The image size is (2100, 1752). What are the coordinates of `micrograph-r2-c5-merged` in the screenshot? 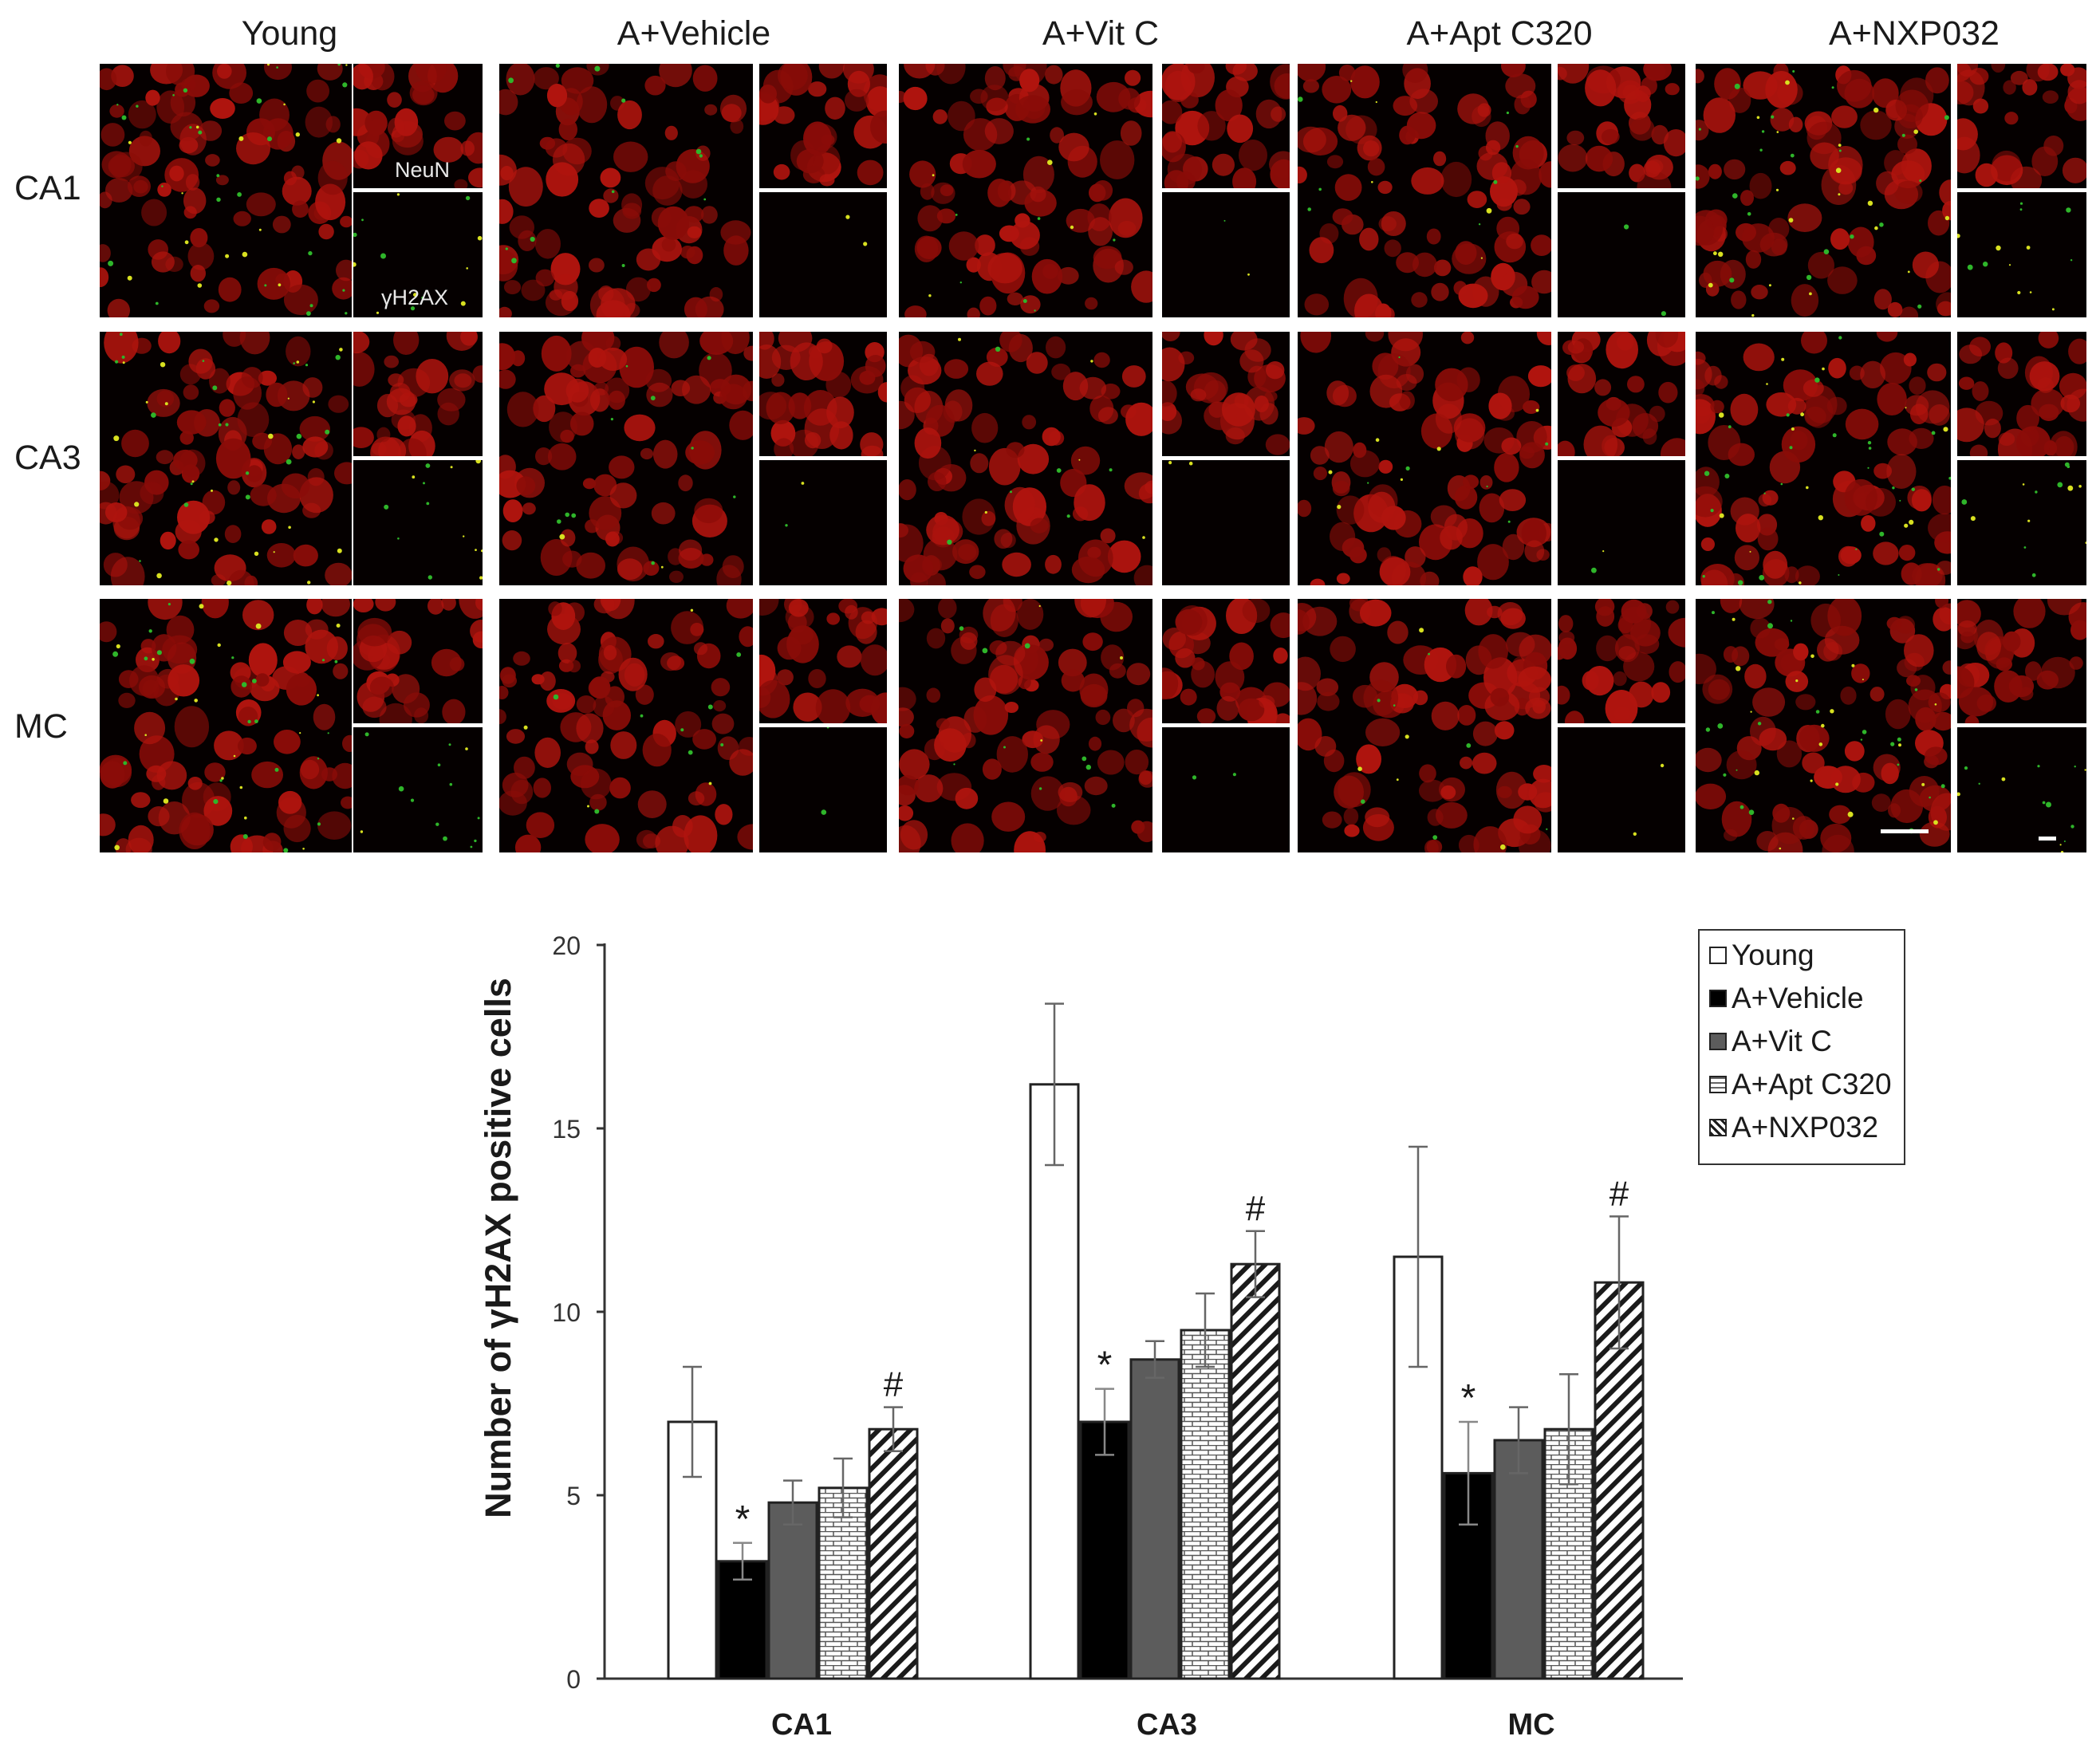 It's located at (1823, 459).